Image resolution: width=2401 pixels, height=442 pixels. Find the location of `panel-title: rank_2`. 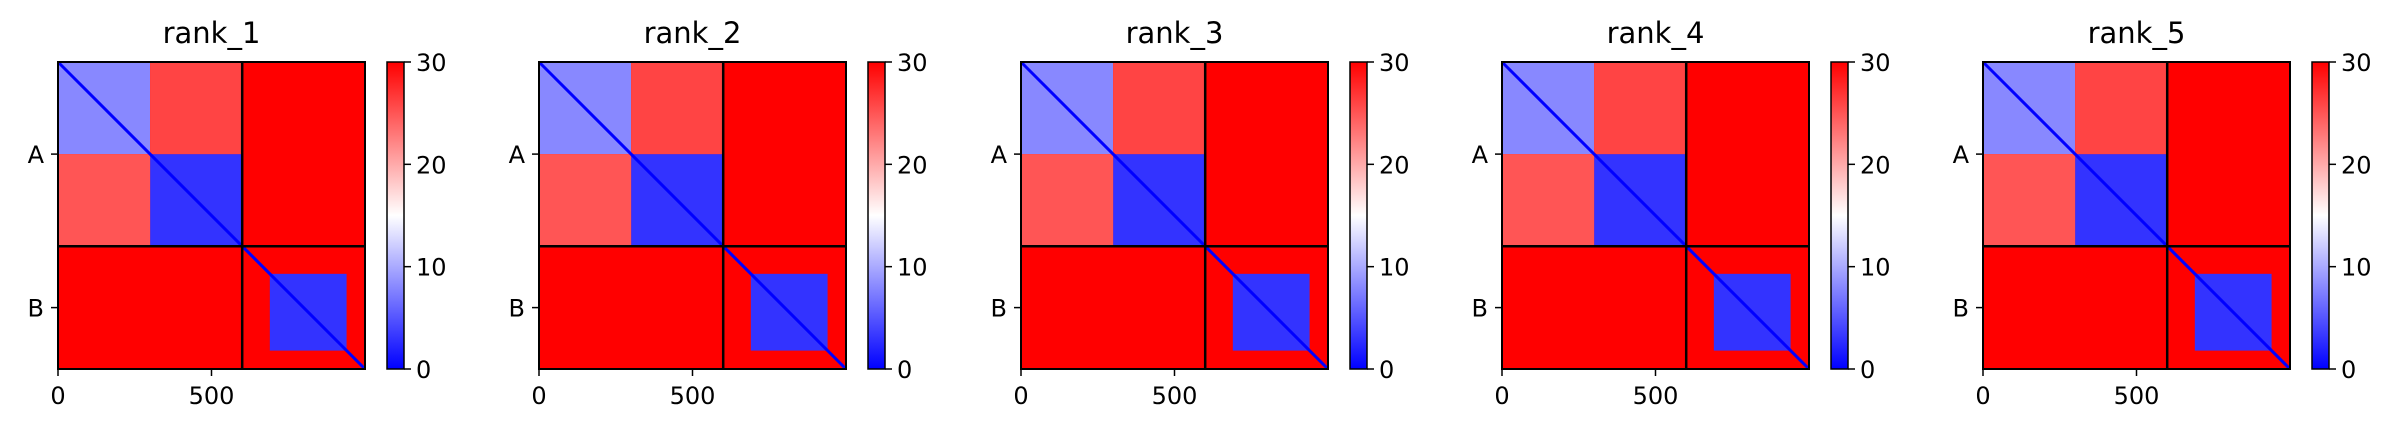

panel-title: rank_2 is located at coordinates (693, 33).